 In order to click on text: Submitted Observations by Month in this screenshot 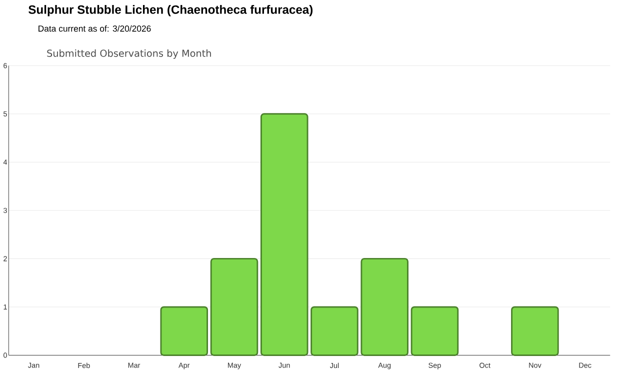, I will do `click(129, 54)`.